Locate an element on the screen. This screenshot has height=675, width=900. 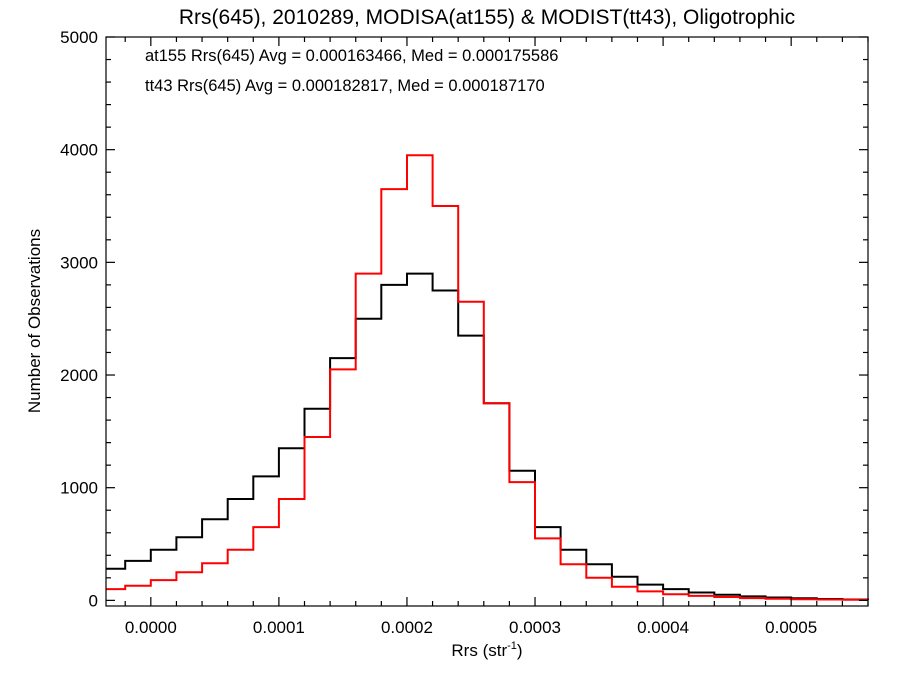
x-axis-label-close: ) is located at coordinates (520, 650).